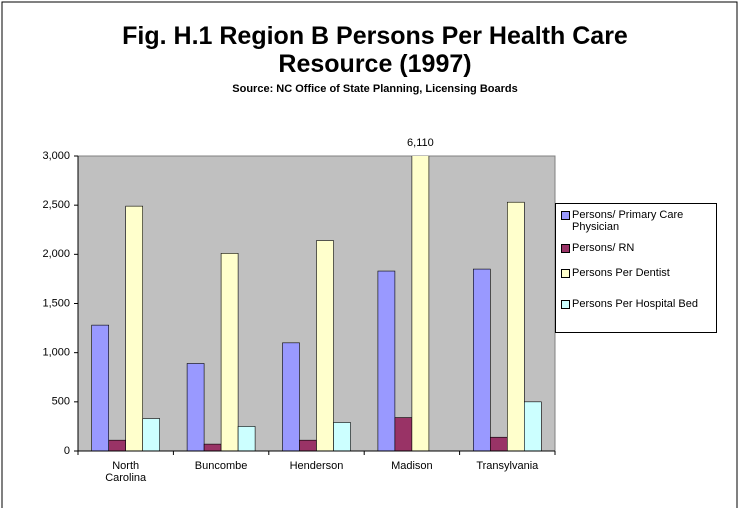 The image size is (752, 508). I want to click on x-tick-label: Transylvania, so click(507, 466).